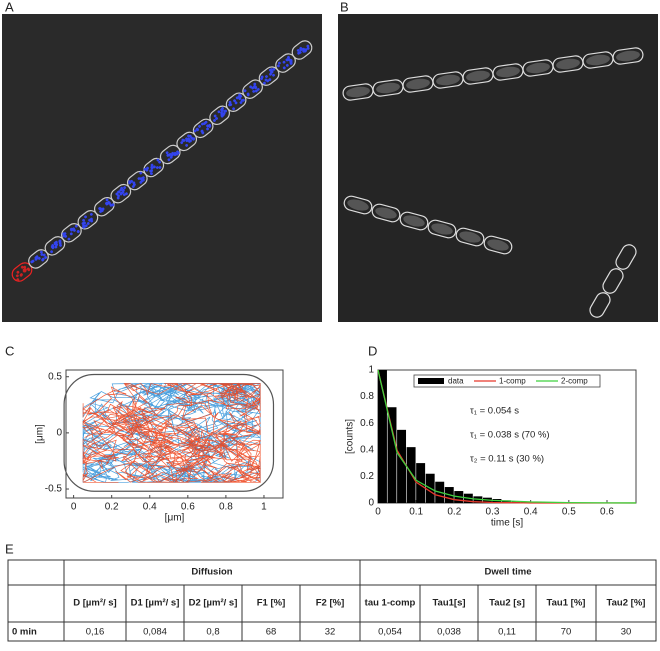 This screenshot has height=651, width=660. Describe the element at coordinates (330, 632) in the screenshot. I see `table-cell: 32` at that location.